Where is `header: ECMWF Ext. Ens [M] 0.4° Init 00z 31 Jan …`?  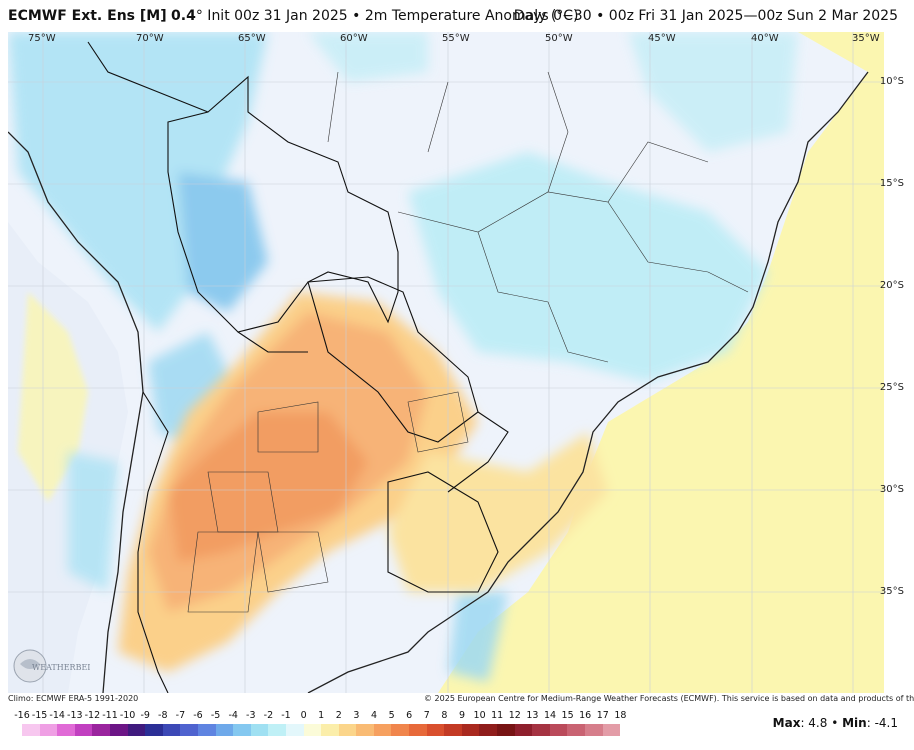 header: ECMWF Ext. Ens [M] 0.4° Init 00z 31 Jan … is located at coordinates (457, 16).